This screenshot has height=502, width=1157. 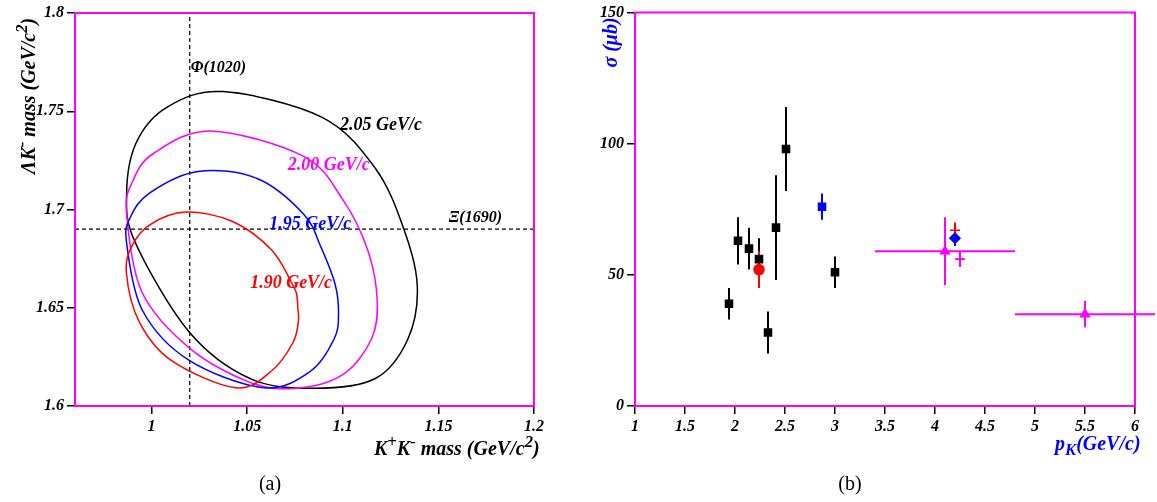 What do you see at coordinates (934, 425) in the screenshot?
I see `x-tick-label: 4` at bounding box center [934, 425].